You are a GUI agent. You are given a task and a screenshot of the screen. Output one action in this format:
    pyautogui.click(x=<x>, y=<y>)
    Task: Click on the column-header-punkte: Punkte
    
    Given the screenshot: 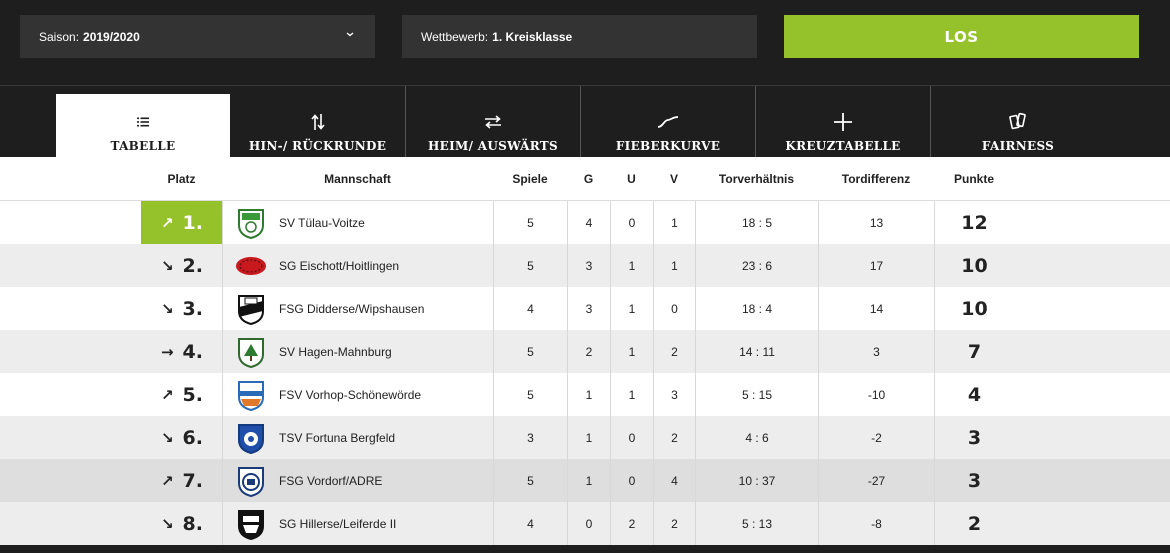 What is the action you would take?
    pyautogui.click(x=973, y=179)
    